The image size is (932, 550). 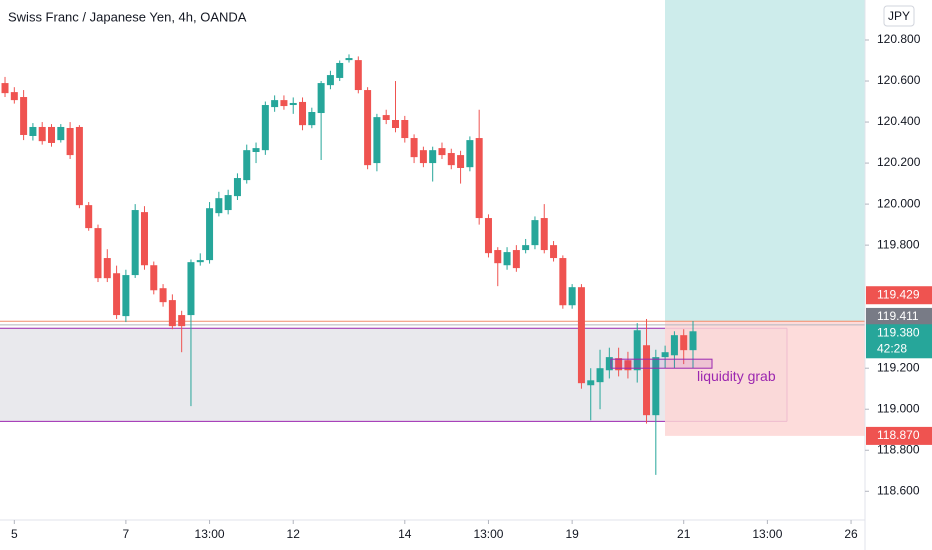 I want to click on y-tick-label: 120.600, so click(x=899, y=80).